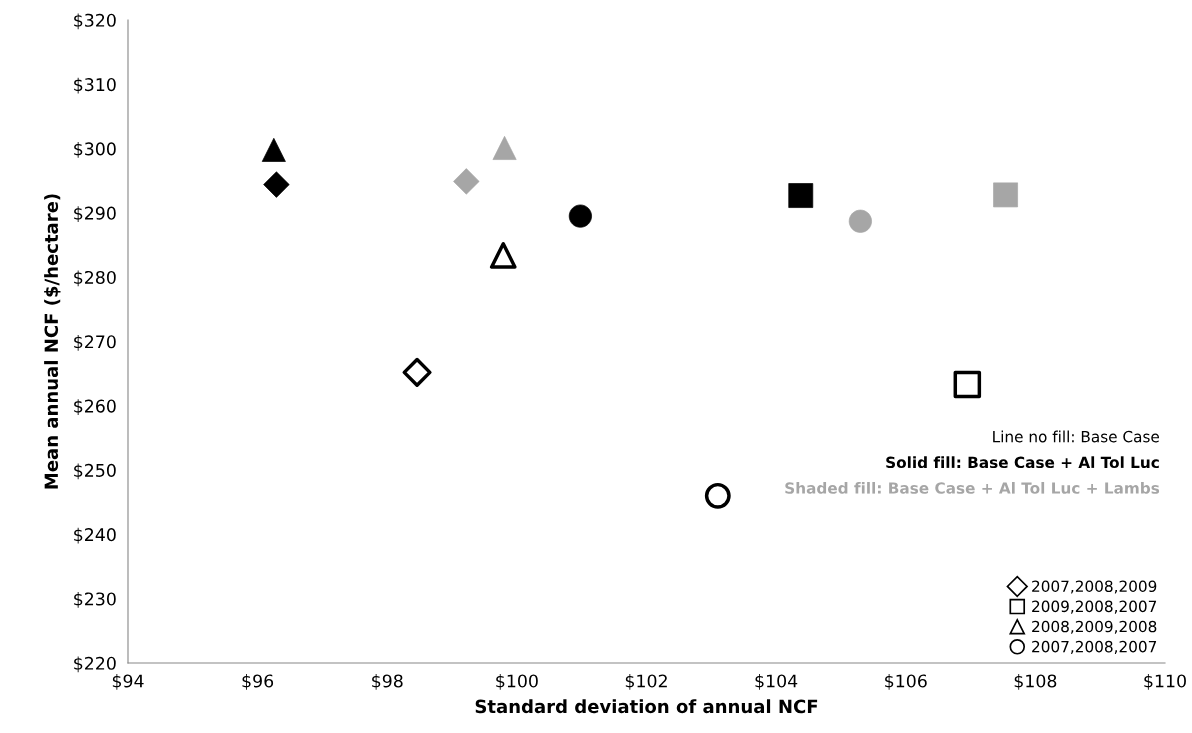  I want to click on x-tick-label: $100, so click(517, 682).